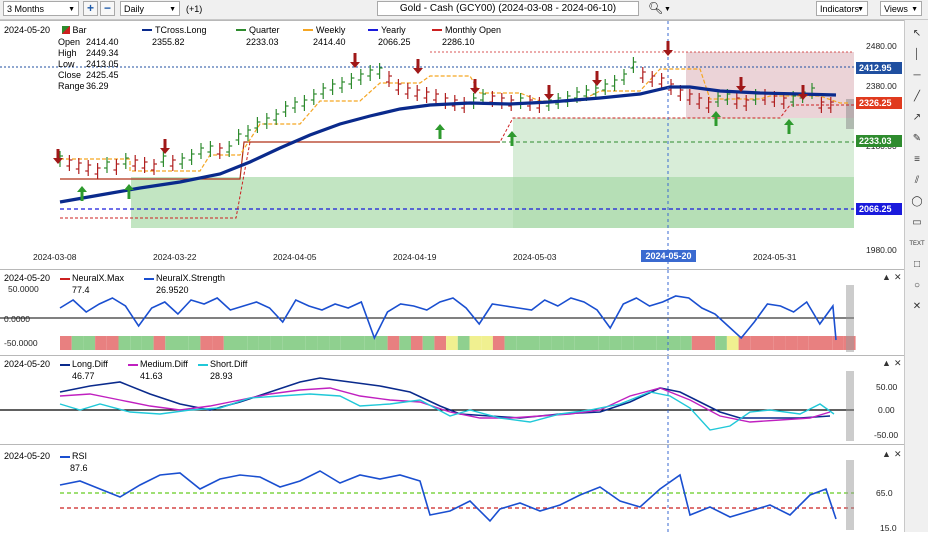 The height and width of the screenshot is (533, 928). I want to click on resistance-zone, so click(770, 85).